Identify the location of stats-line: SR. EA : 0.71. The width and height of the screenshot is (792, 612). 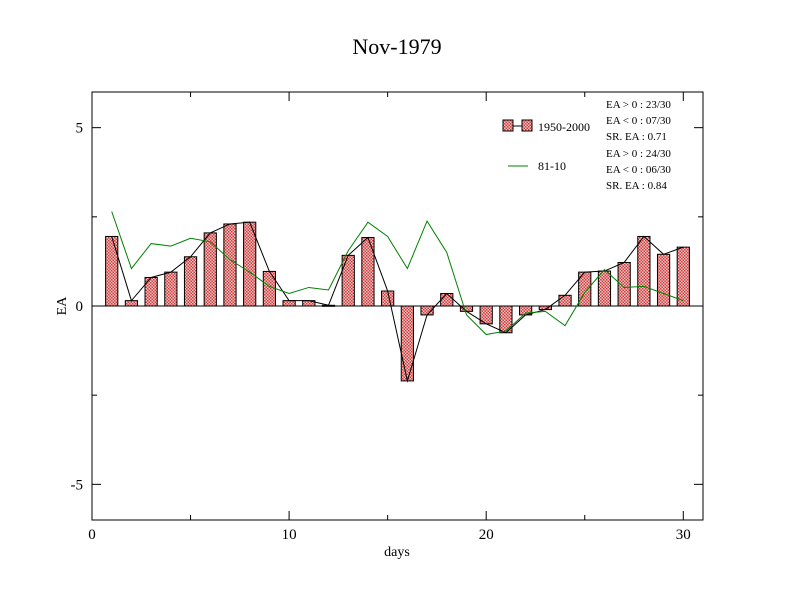
(636, 137).